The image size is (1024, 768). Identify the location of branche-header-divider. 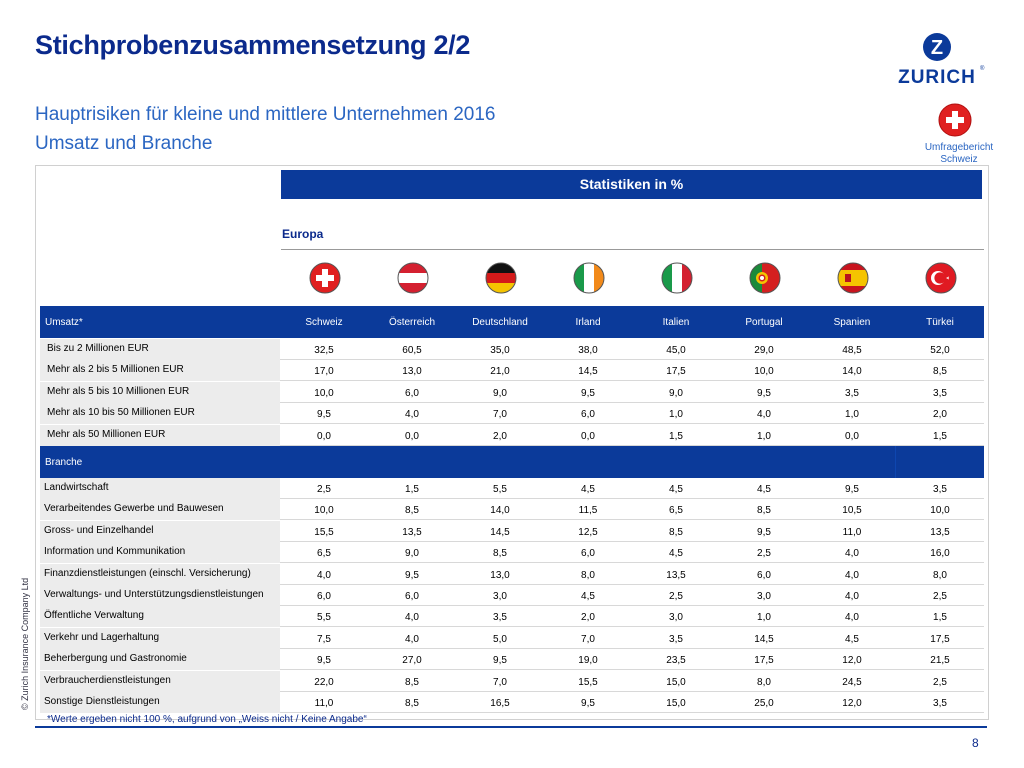
(895, 462).